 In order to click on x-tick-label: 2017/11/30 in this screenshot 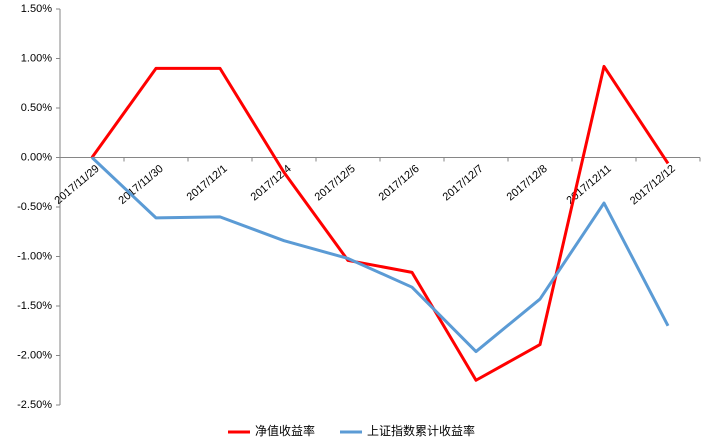, I will do `click(141, 185)`.